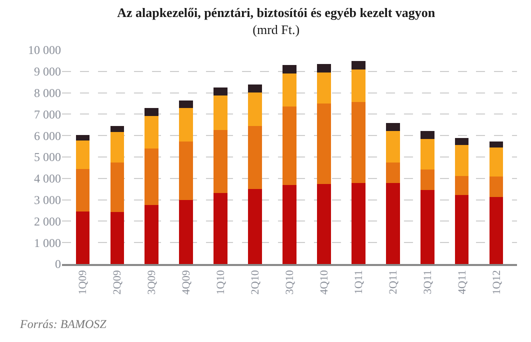 This screenshot has width=531, height=342. I want to click on y-tick-label: 6 000, so click(47, 135).